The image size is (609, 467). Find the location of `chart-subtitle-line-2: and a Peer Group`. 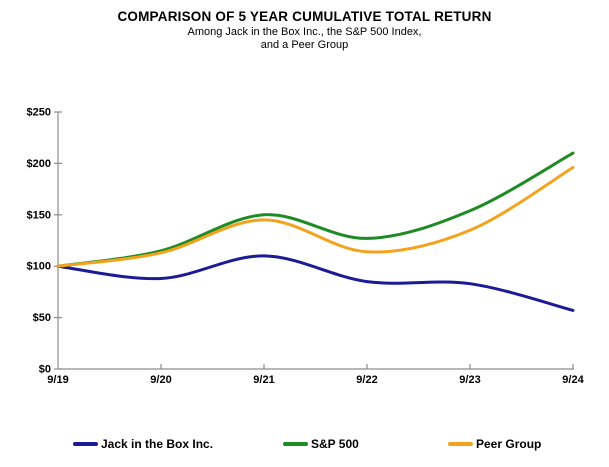

chart-subtitle-line-2: and a Peer Group is located at coordinates (304, 45).